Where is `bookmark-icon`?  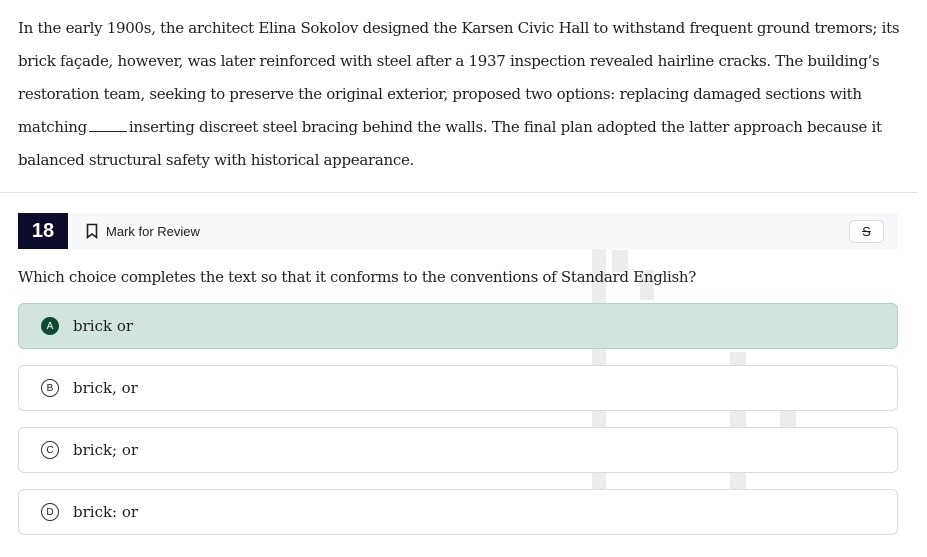
bookmark-icon is located at coordinates (92, 231).